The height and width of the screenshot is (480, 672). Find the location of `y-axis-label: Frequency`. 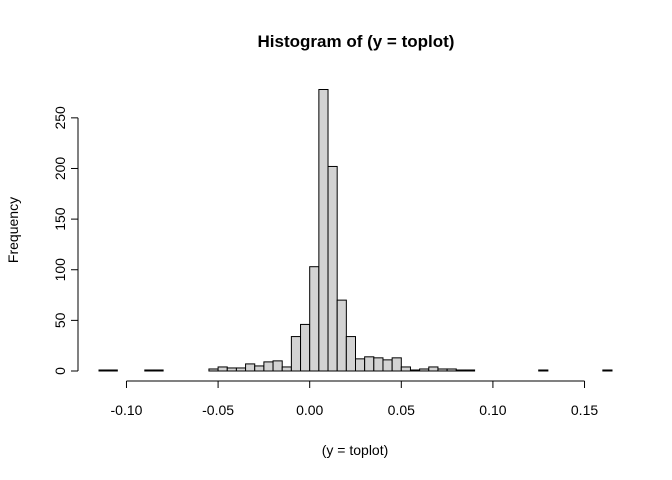

y-axis-label: Frequency is located at coordinates (13, 230).